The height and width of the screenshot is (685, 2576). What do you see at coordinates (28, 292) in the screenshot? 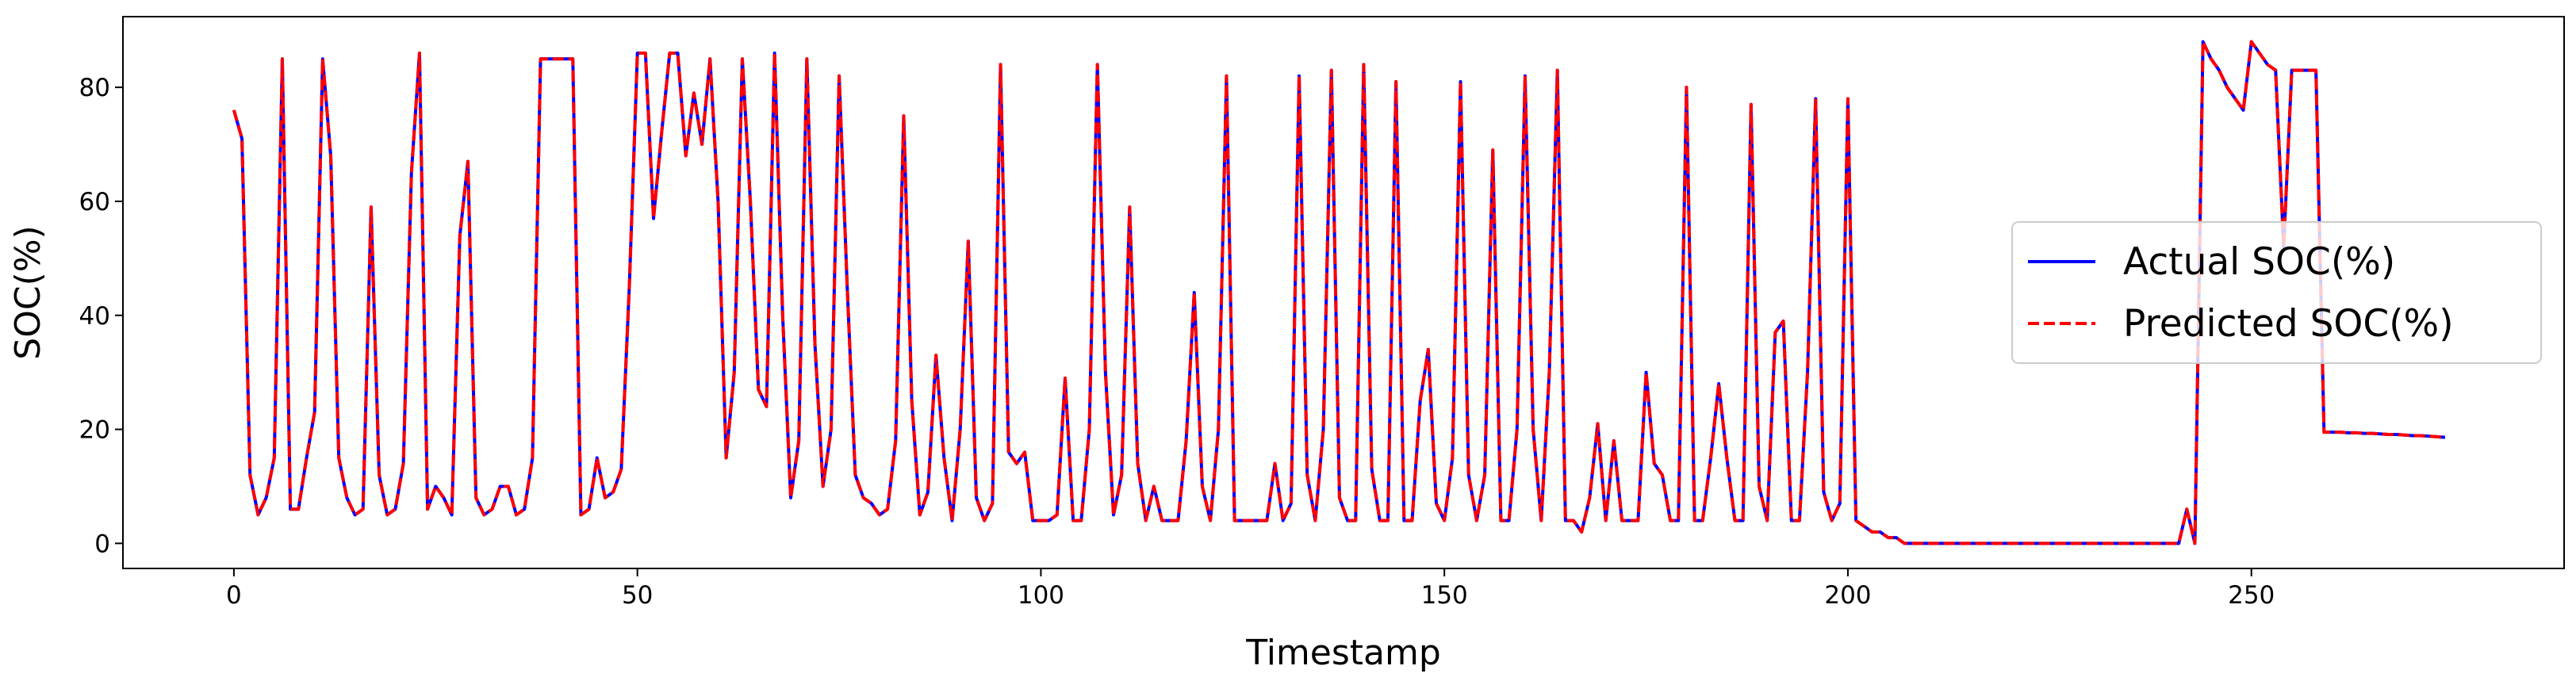
I see `y-axis-label: SOC(%)` at bounding box center [28, 292].